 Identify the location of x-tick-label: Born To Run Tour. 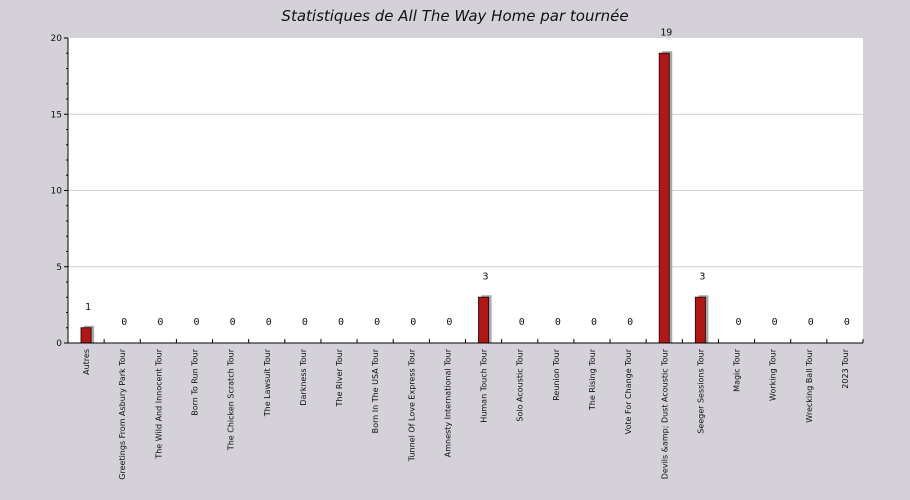
(194, 381).